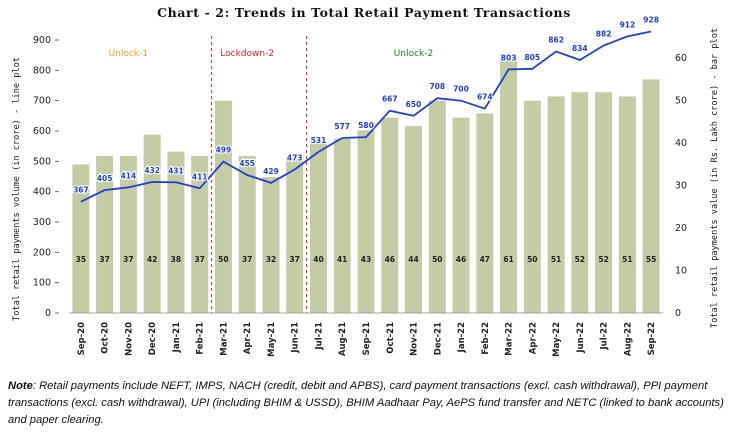 The image size is (729, 436). Describe the element at coordinates (320, 336) in the screenshot. I see `x-tick-label: Jul-21` at that location.